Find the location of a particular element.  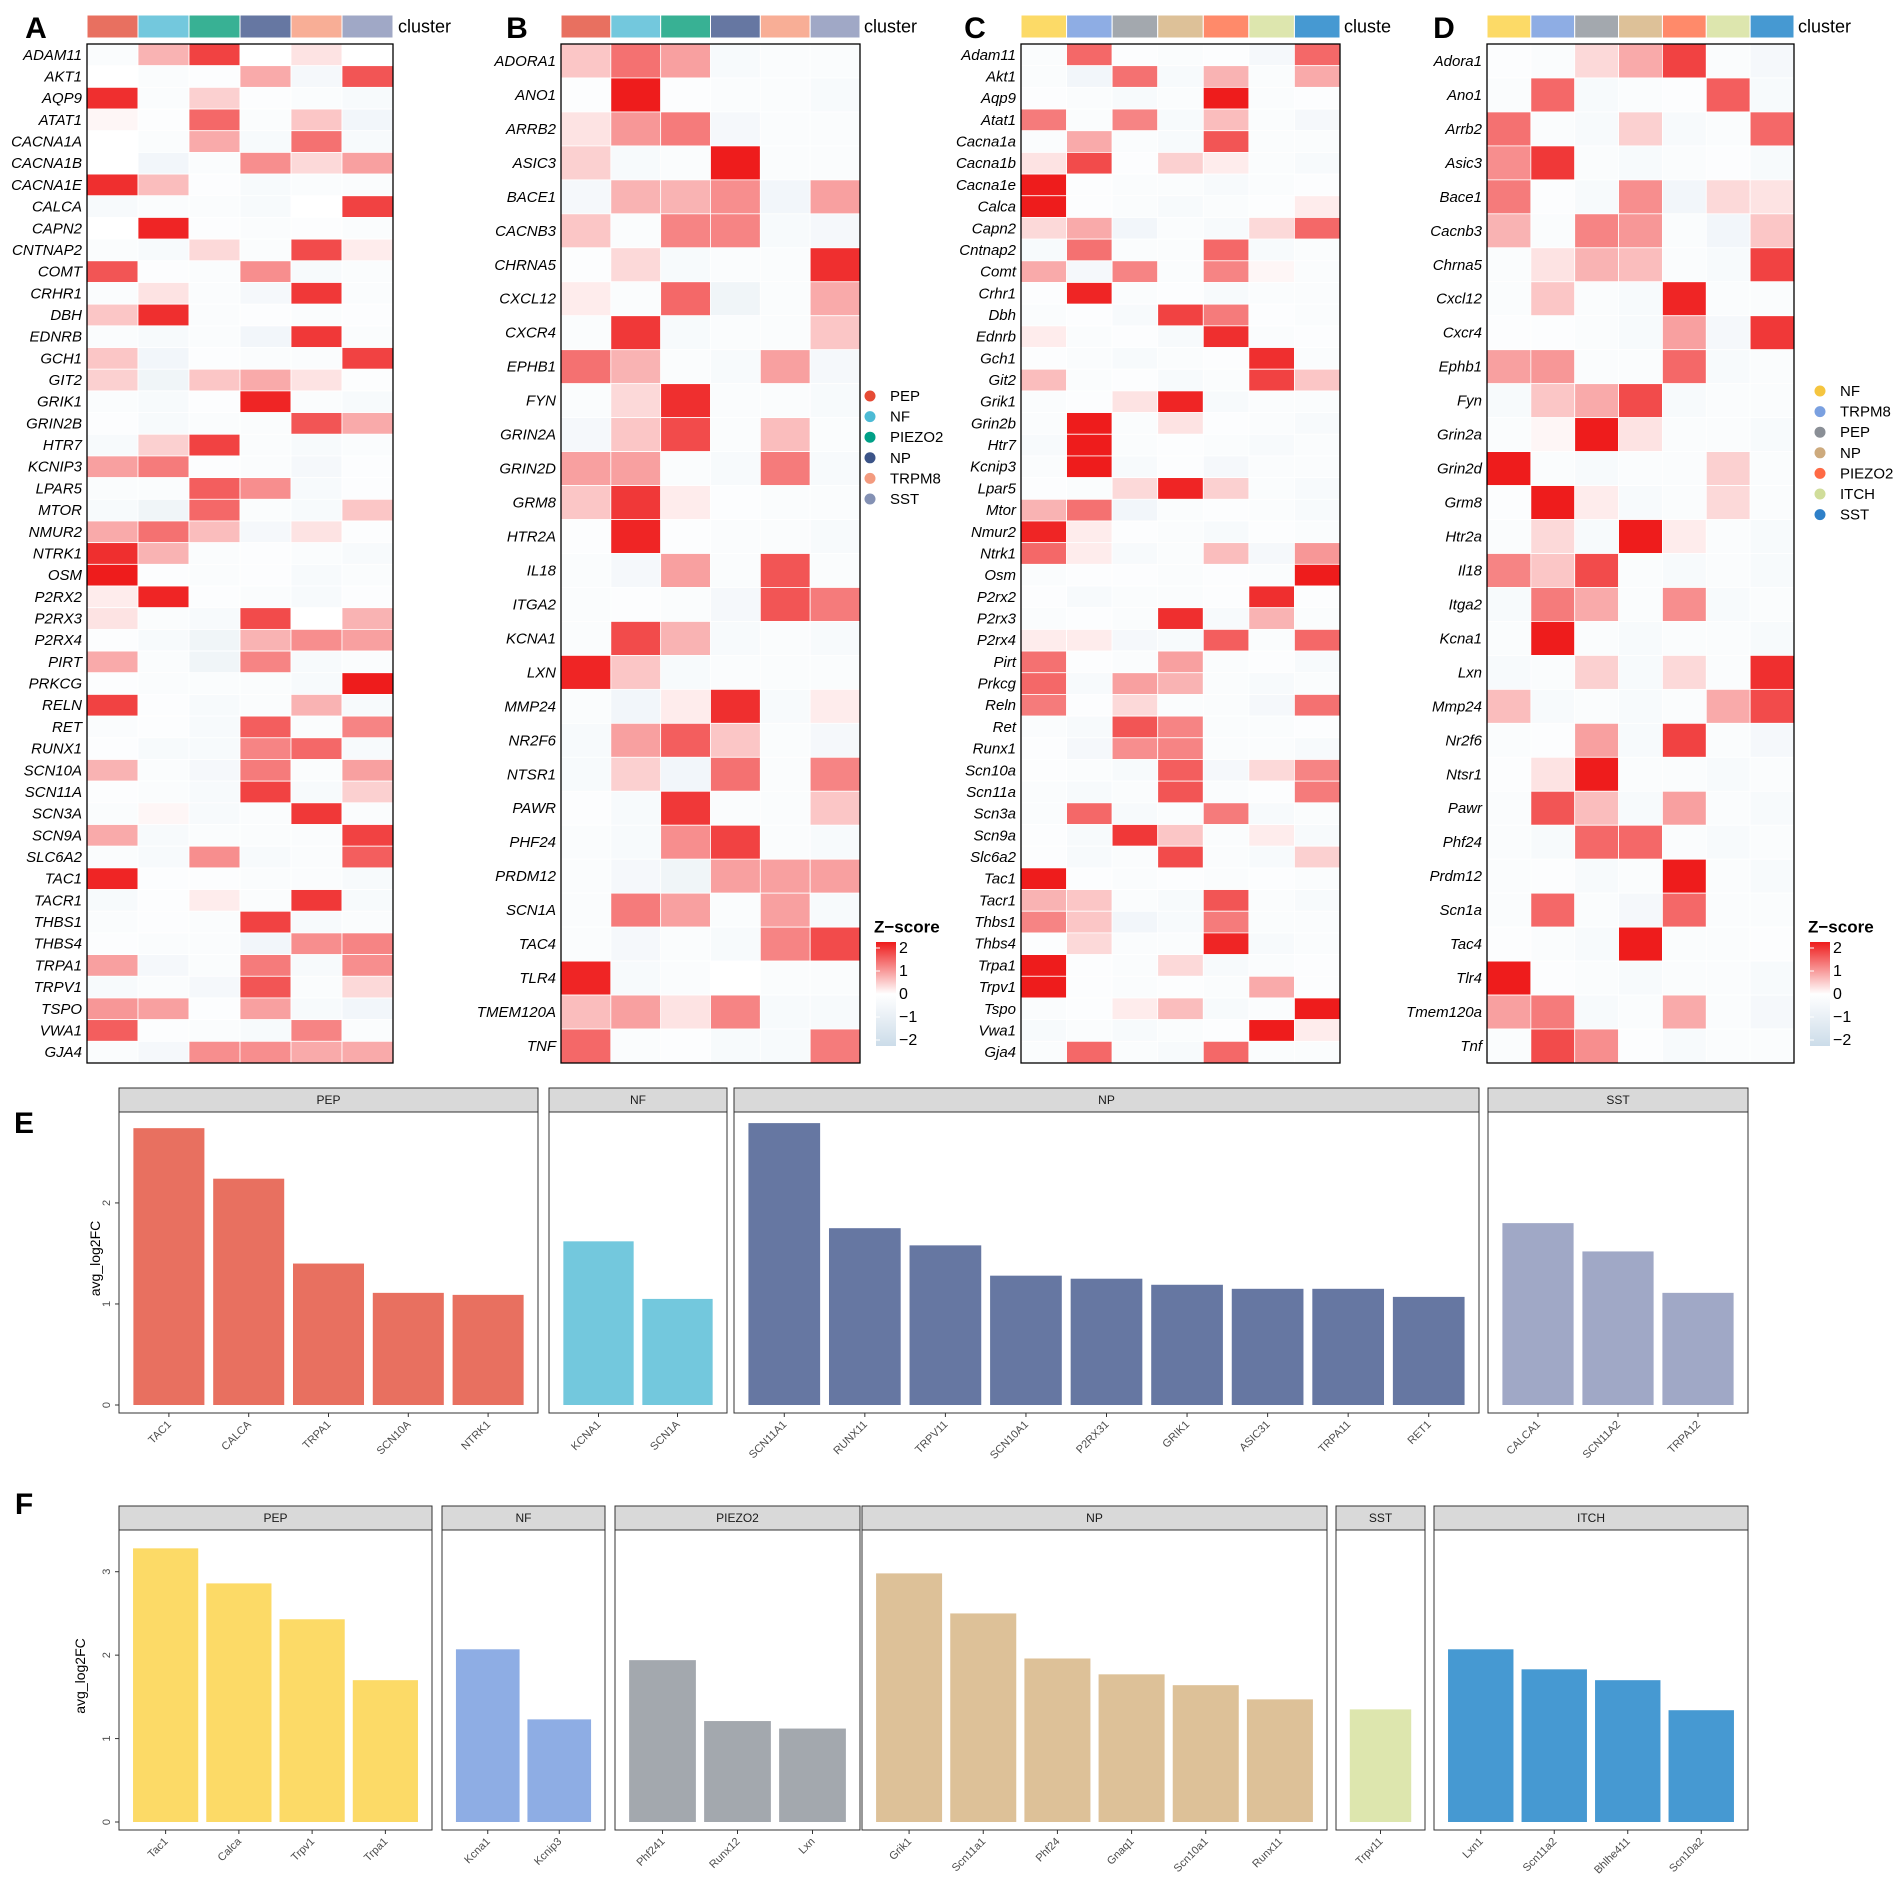

gene-label: MMP24 is located at coordinates (530, 706).